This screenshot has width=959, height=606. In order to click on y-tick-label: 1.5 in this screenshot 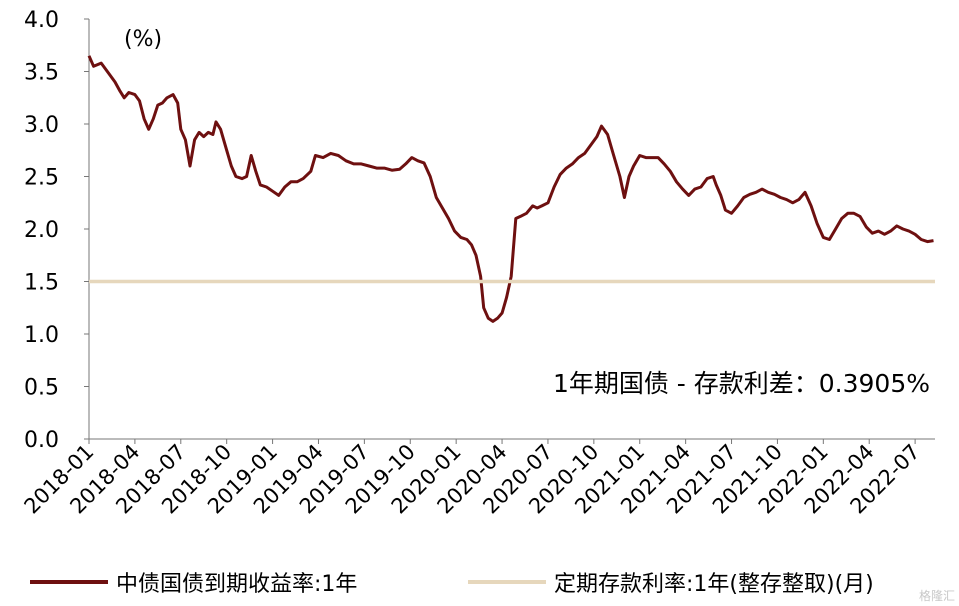, I will do `click(41, 283)`.